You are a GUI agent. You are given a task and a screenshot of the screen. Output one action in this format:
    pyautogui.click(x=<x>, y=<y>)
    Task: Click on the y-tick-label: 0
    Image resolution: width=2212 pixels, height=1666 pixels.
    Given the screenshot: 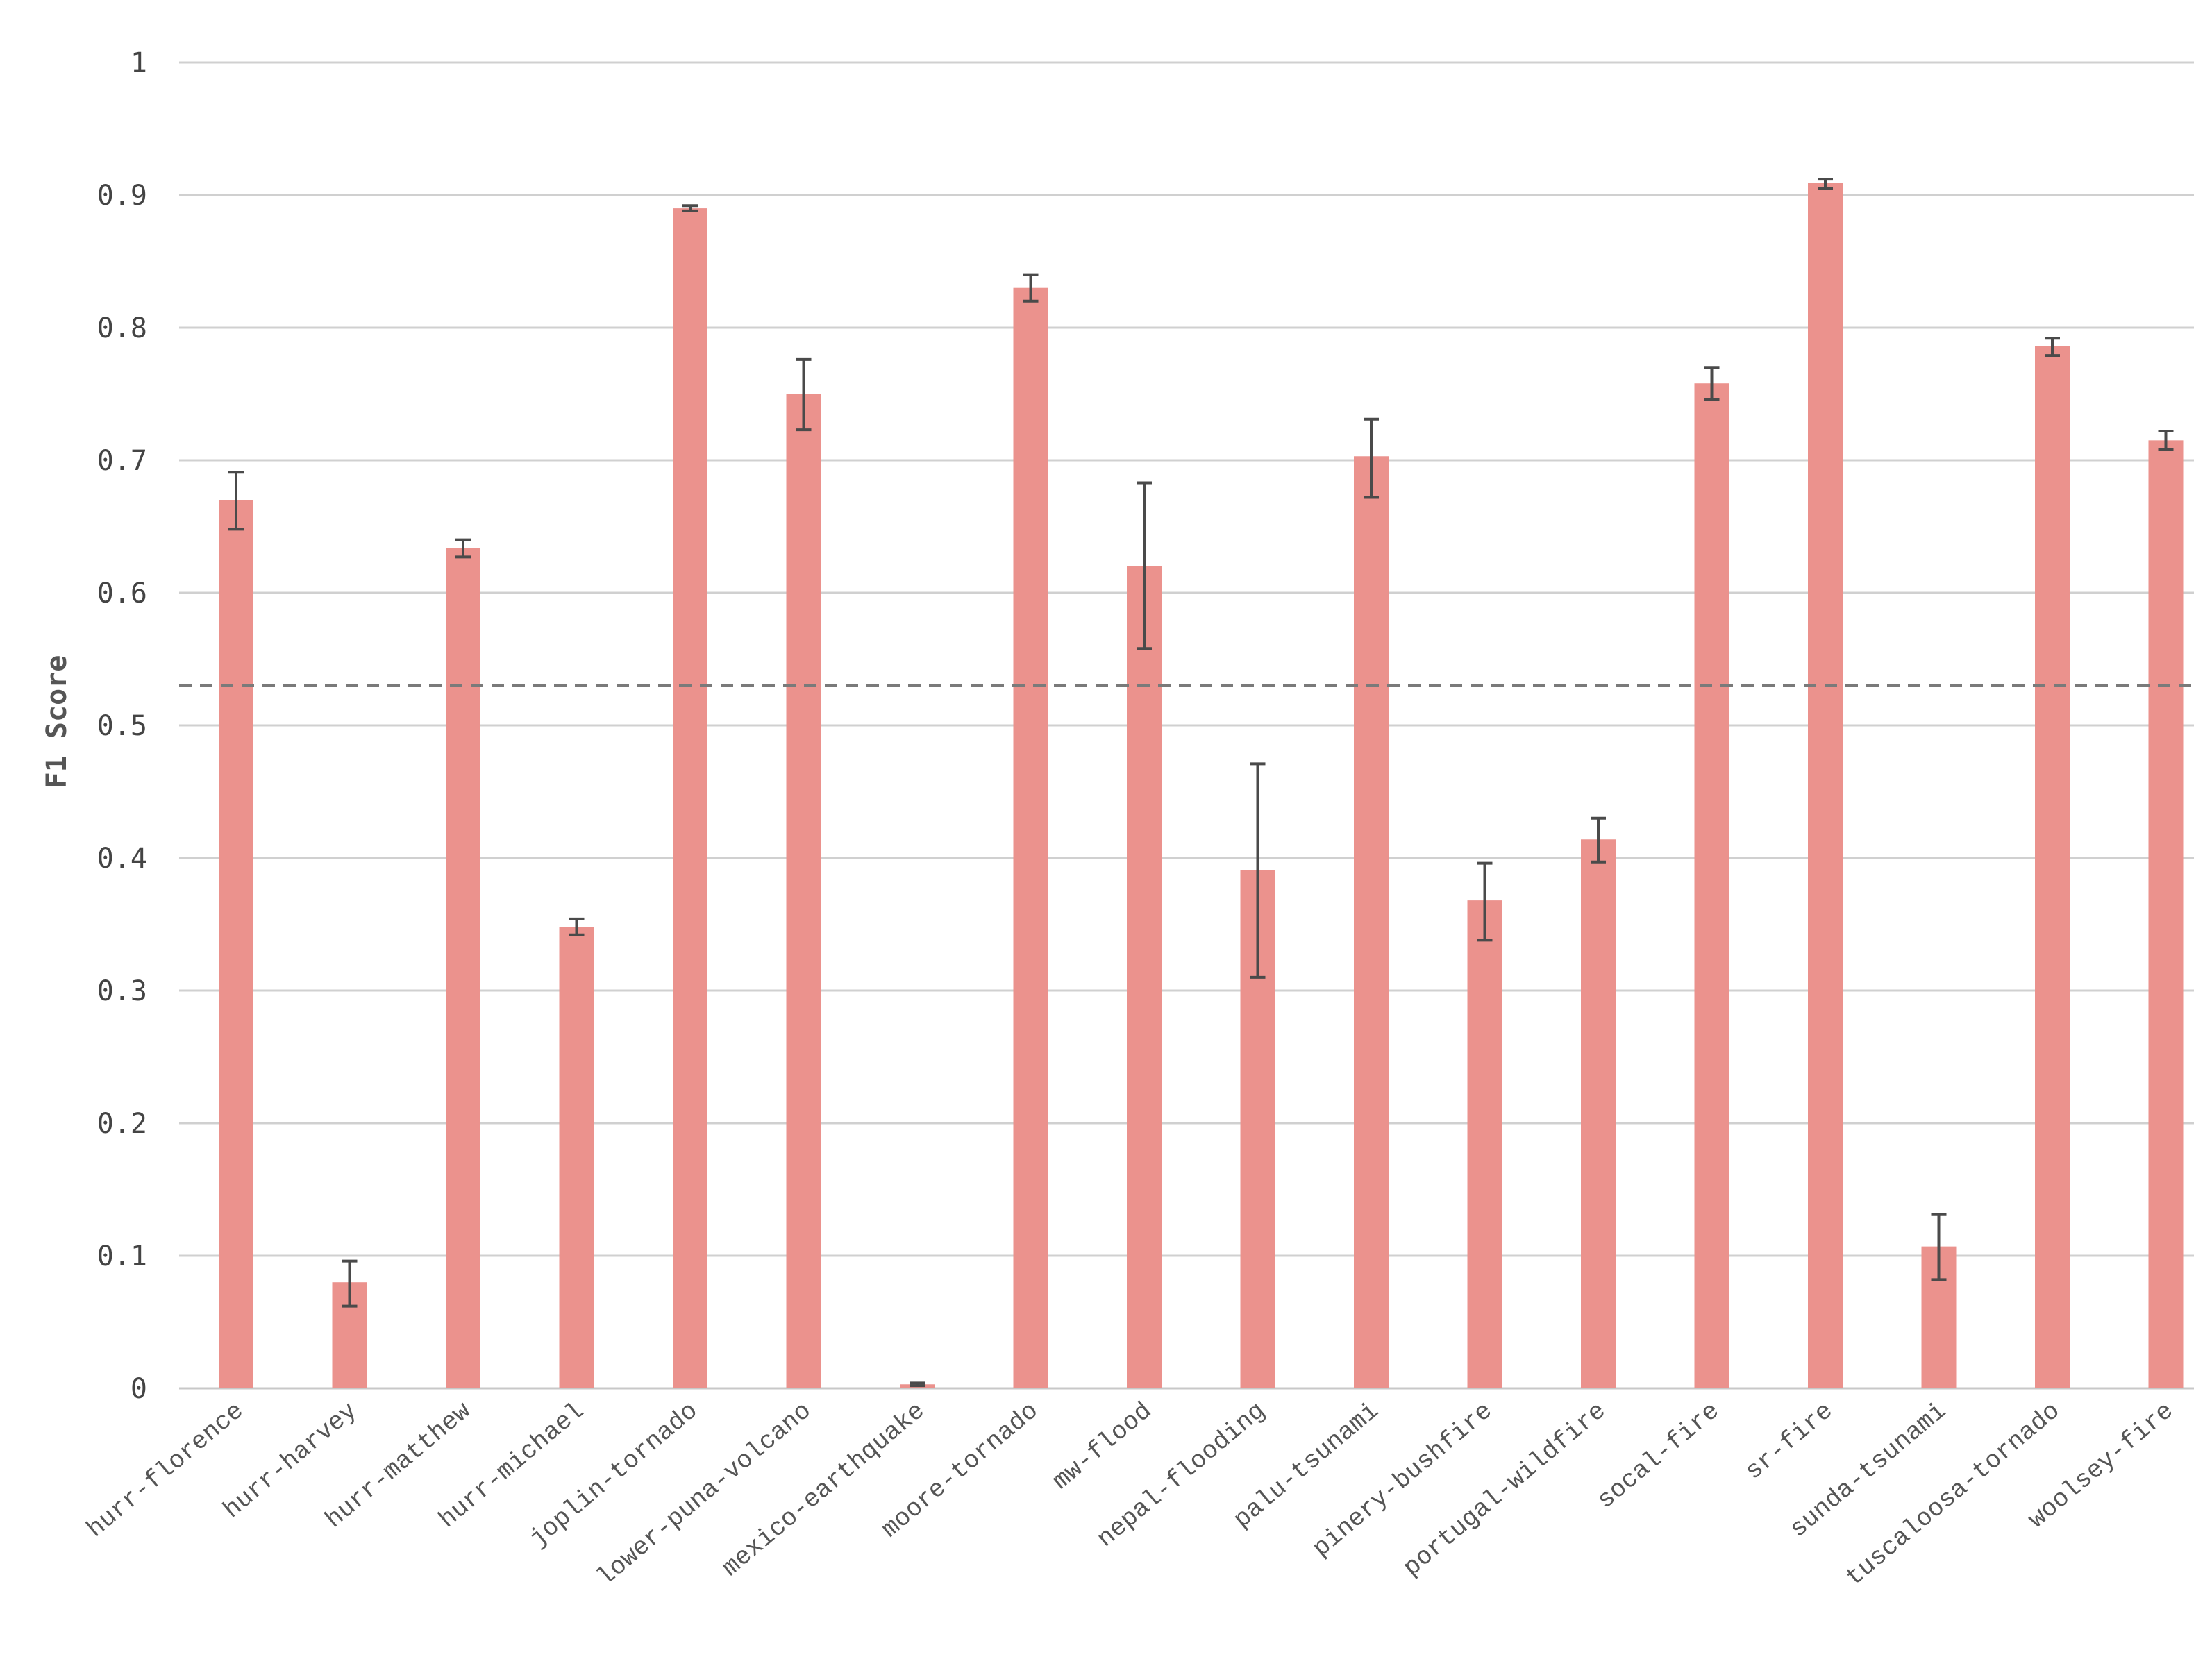 What is the action you would take?
    pyautogui.click(x=139, y=1389)
    